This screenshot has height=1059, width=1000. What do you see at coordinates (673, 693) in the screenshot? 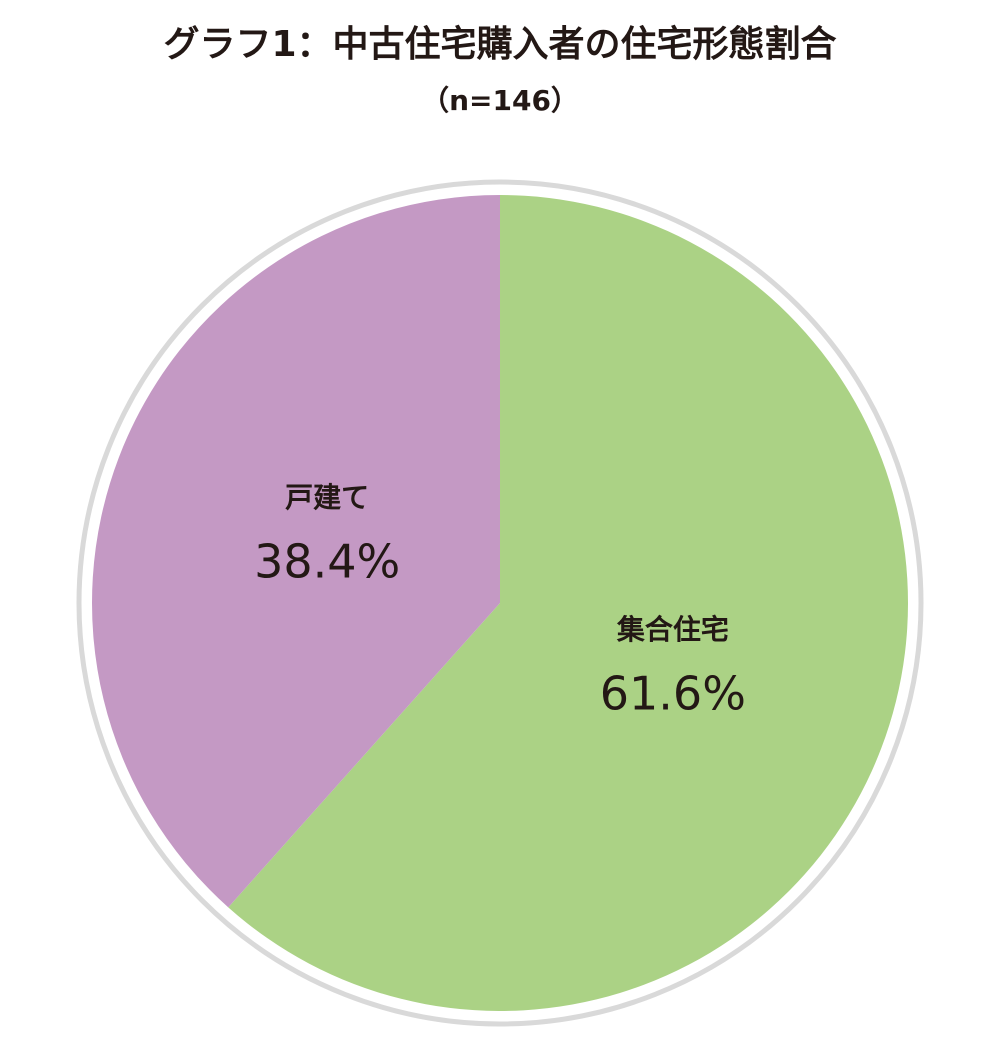
I see `slice-value-label: 61.6%` at bounding box center [673, 693].